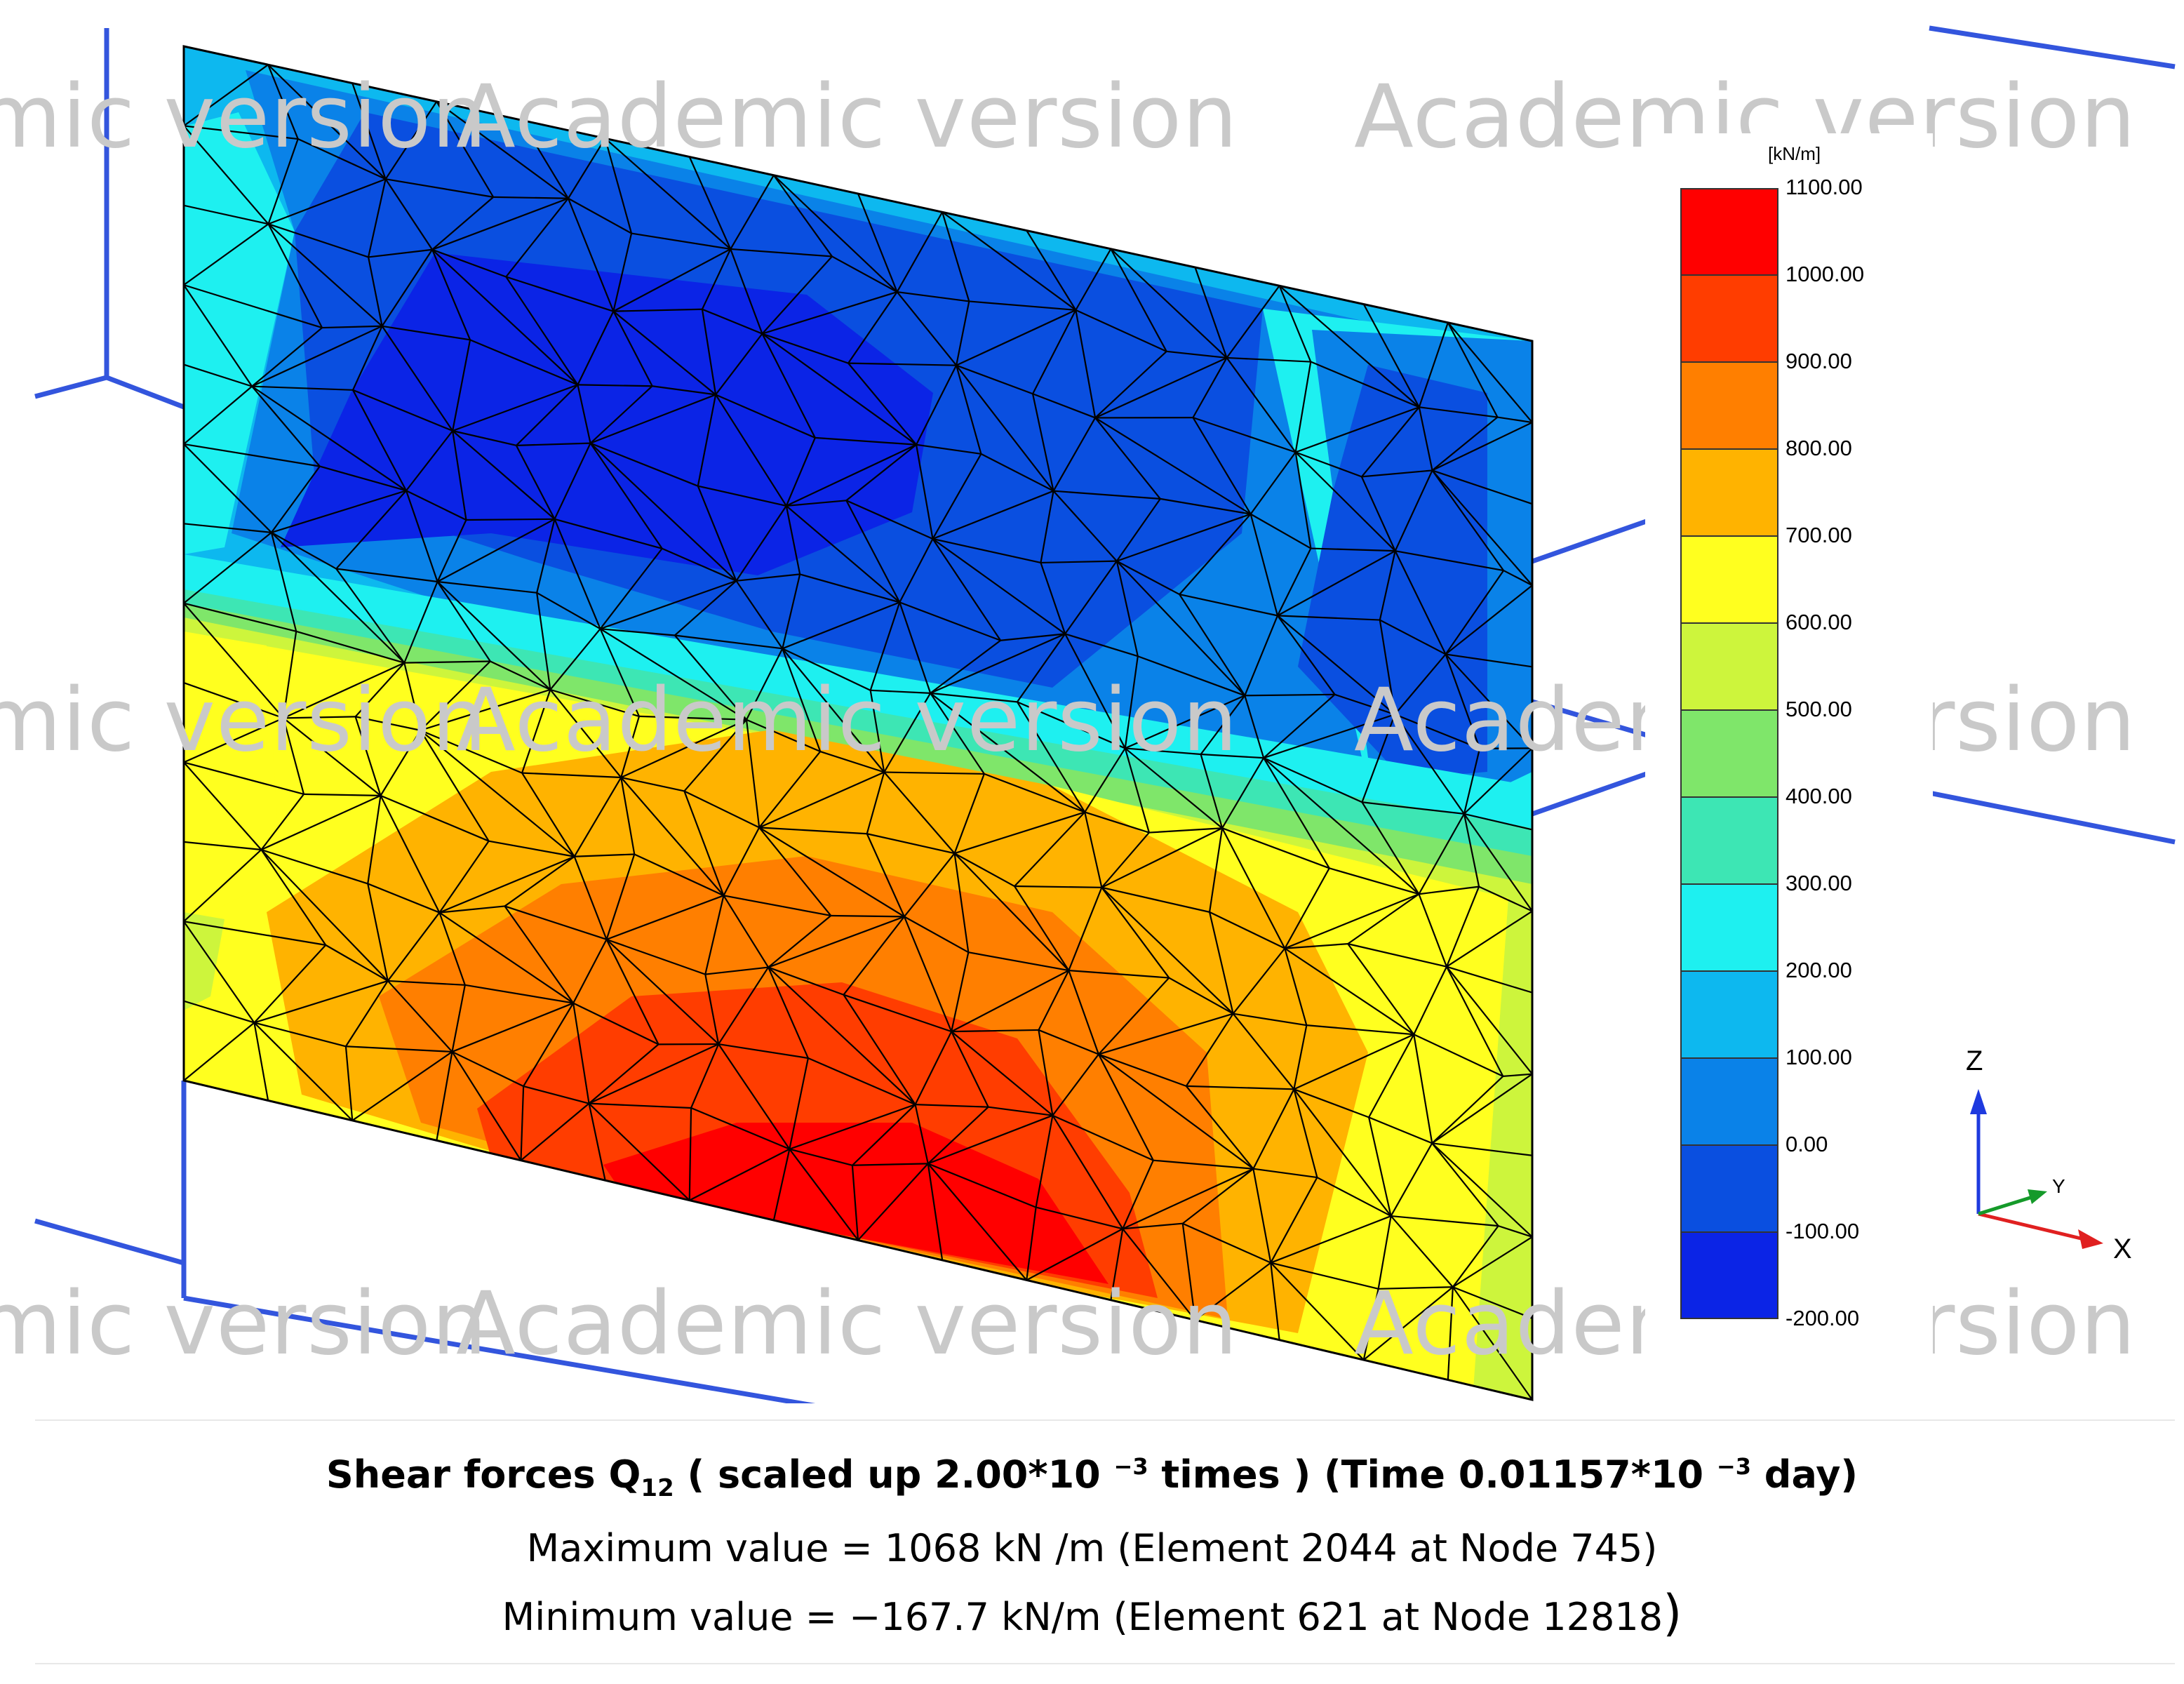 The height and width of the screenshot is (1684, 2184). What do you see at coordinates (1819, 970) in the screenshot?
I see `legend-level-label: 200.00` at bounding box center [1819, 970].